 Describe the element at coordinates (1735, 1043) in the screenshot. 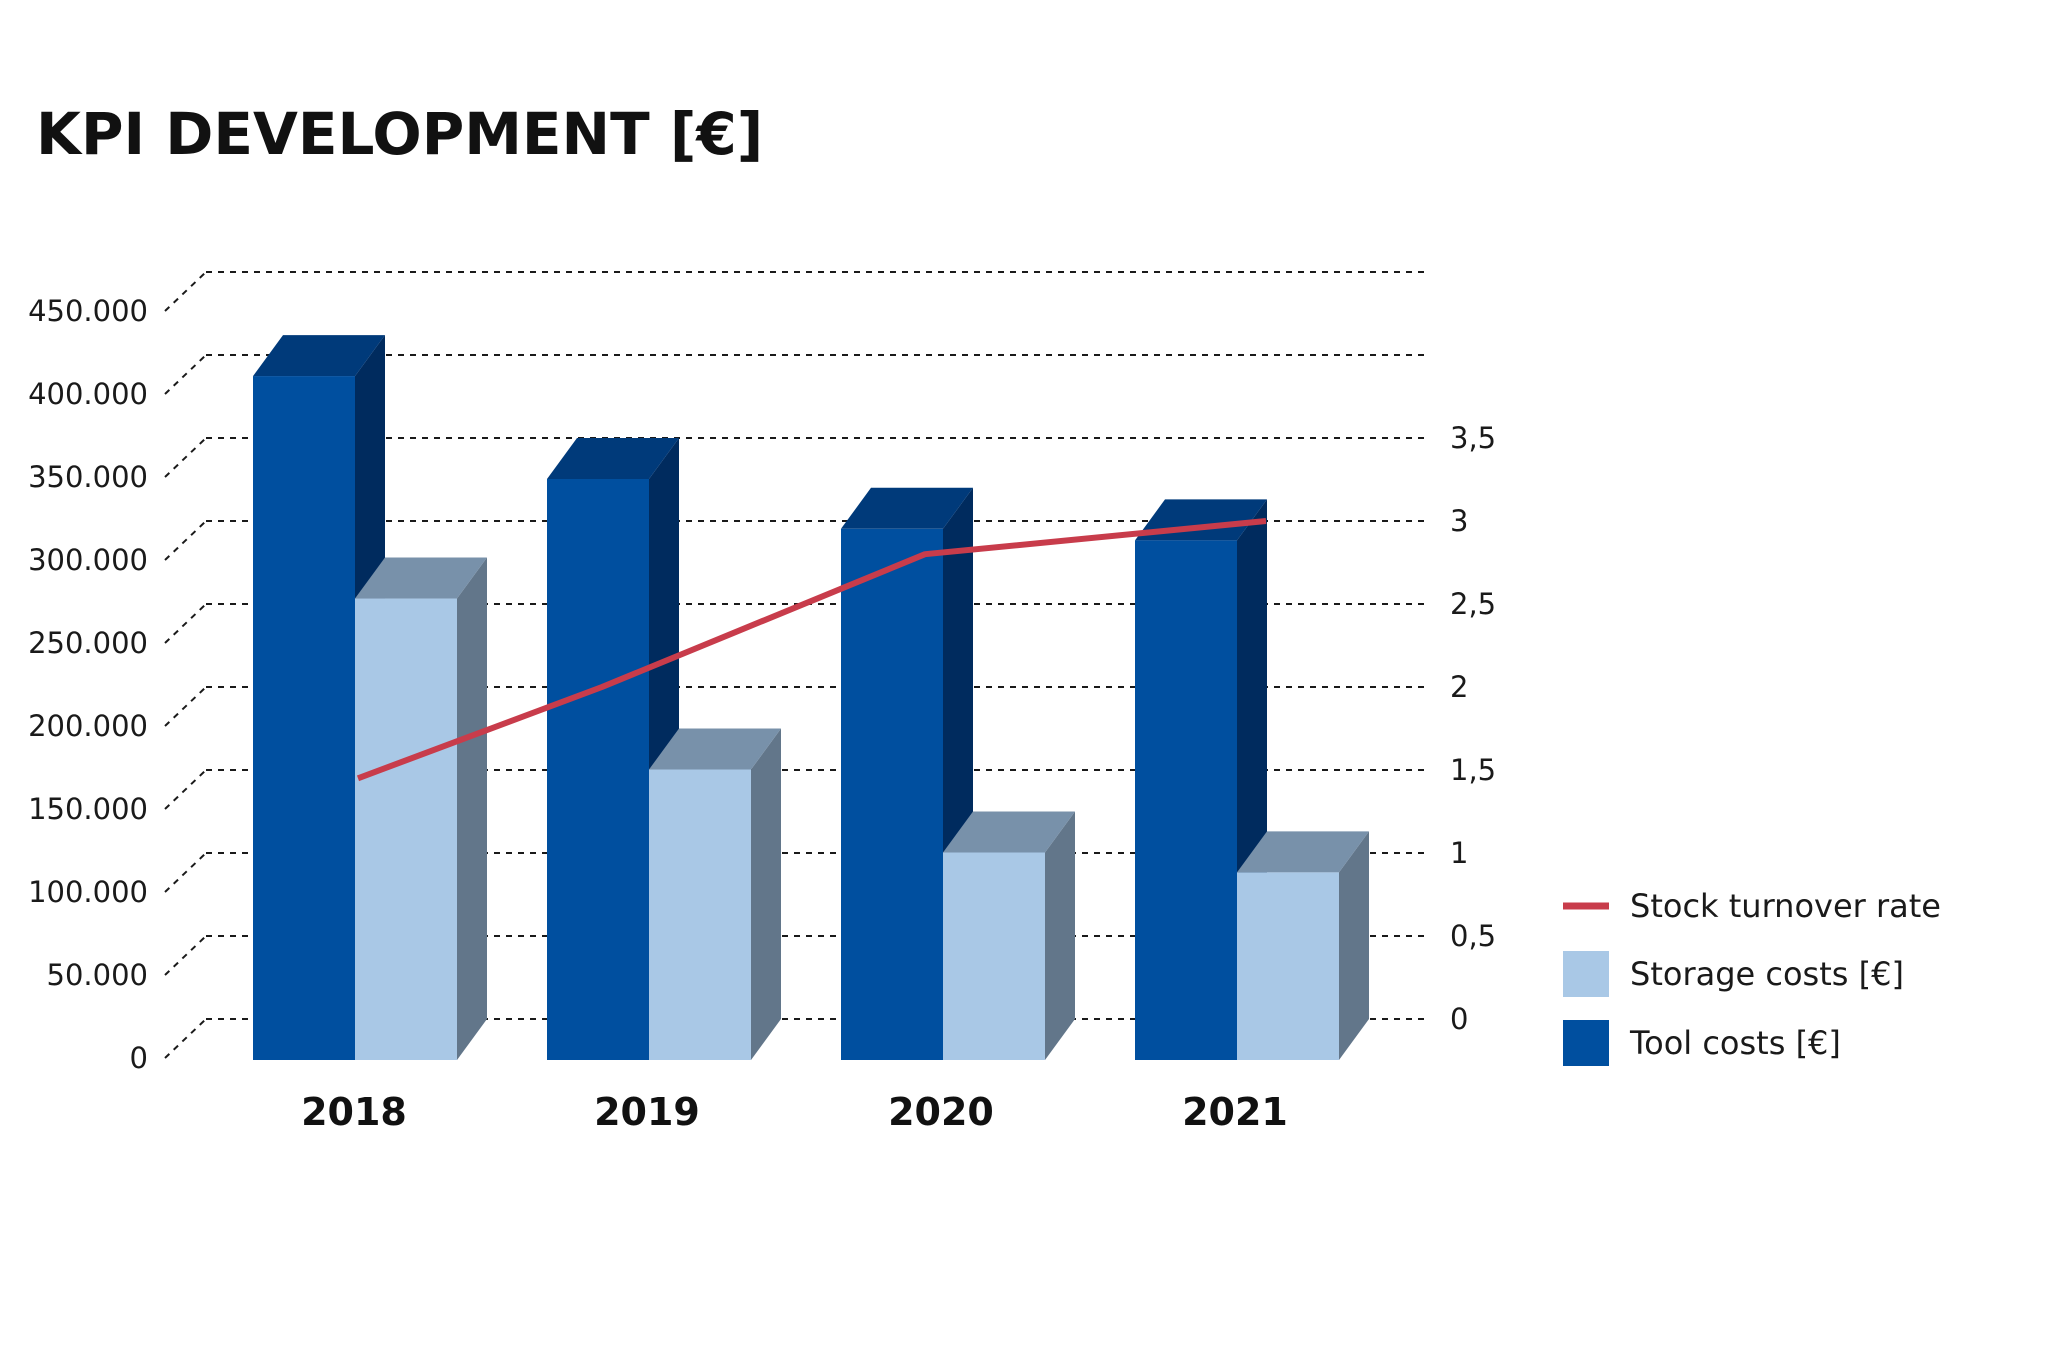

I see `legend-label: Tool costs [€]` at that location.